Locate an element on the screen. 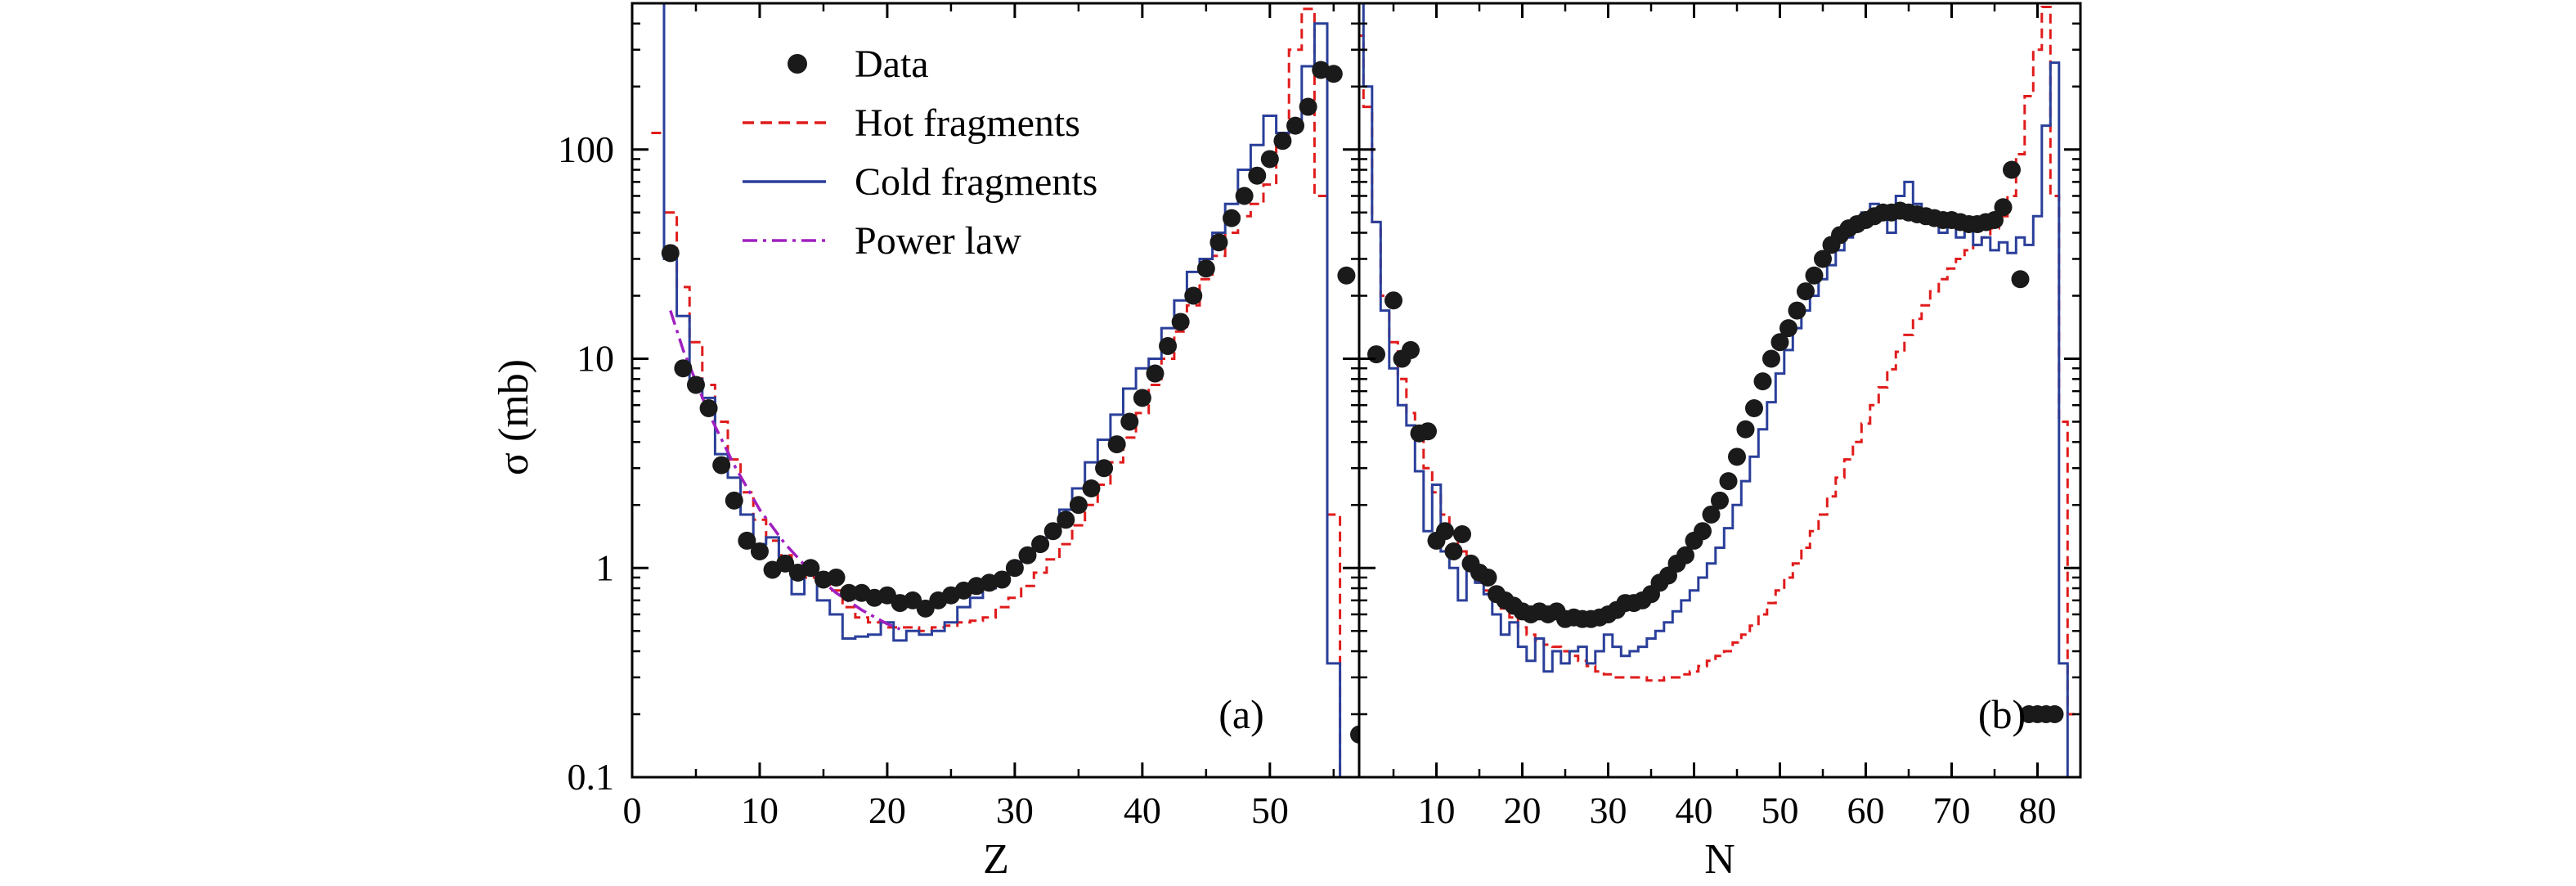 Image resolution: width=2576 pixels, height=886 pixels. panel-a-label: (a) is located at coordinates (1241, 714).